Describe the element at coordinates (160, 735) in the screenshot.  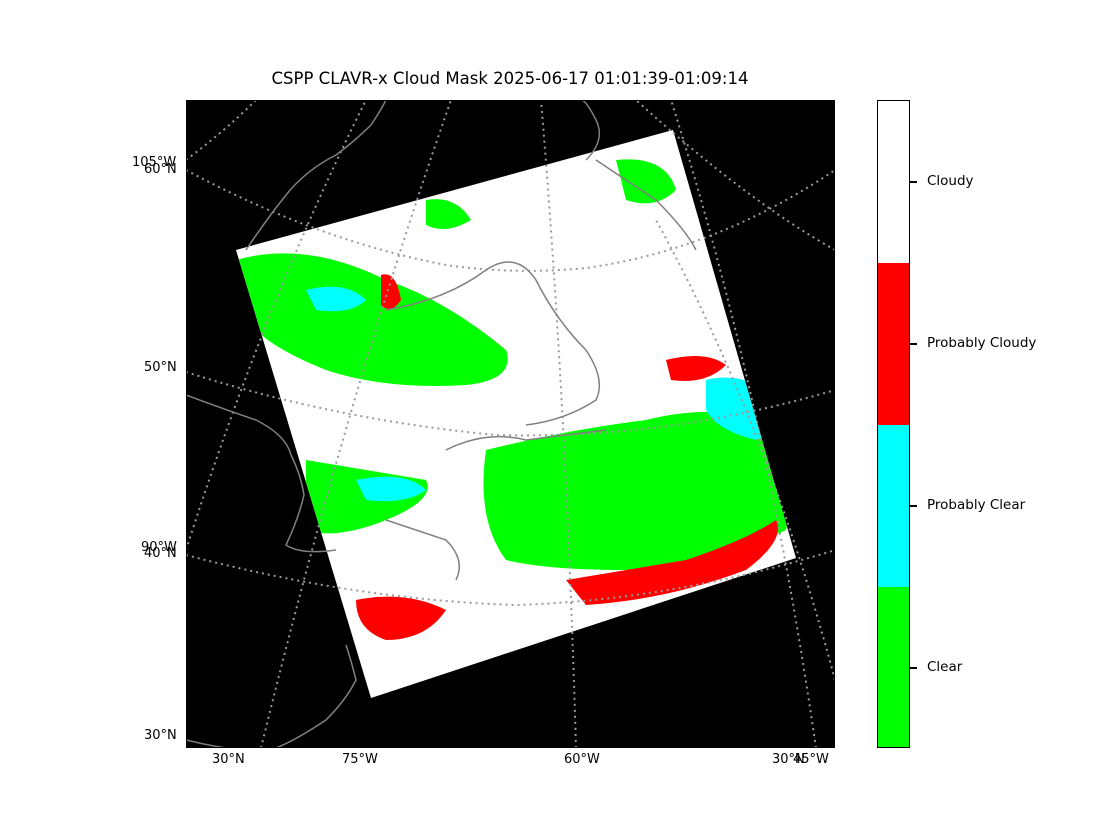
I see `lat-label-30n: 30°N` at that location.